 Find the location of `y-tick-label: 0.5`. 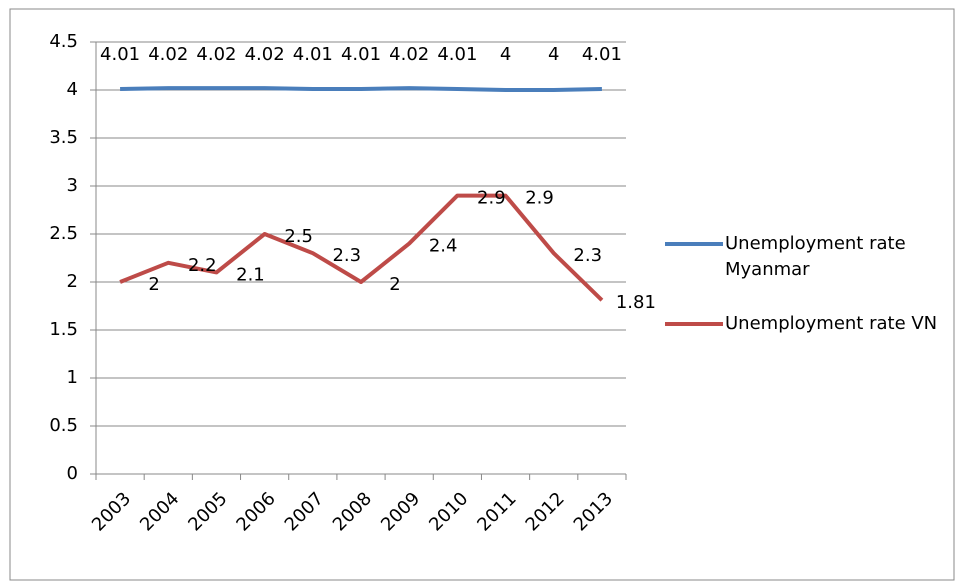

y-tick-label: 0.5 is located at coordinates (63, 425).